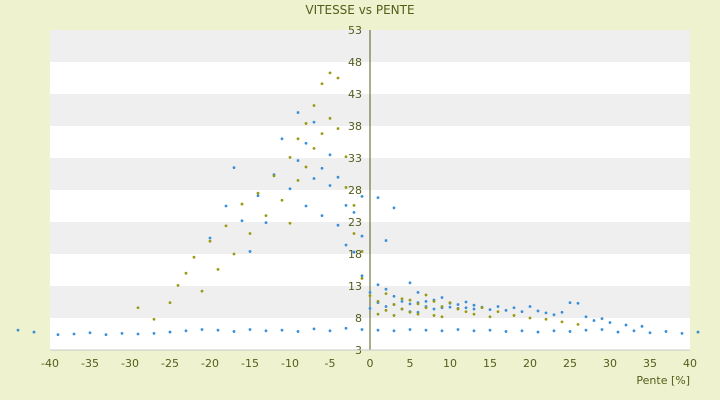 This screenshot has width=720, height=400. I want to click on x-axis: -40 -35 -30 -25 -20 -15 -10 -5 0 5 10 15 20 25 30 35 40, so click(369, 359).